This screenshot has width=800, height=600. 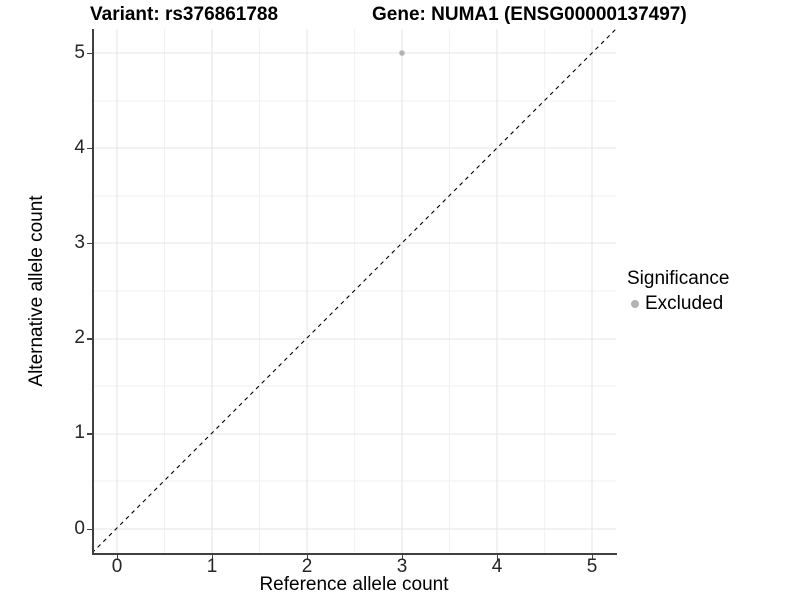 What do you see at coordinates (184, 14) in the screenshot?
I see `variant-title: Variant: rs376861788` at bounding box center [184, 14].